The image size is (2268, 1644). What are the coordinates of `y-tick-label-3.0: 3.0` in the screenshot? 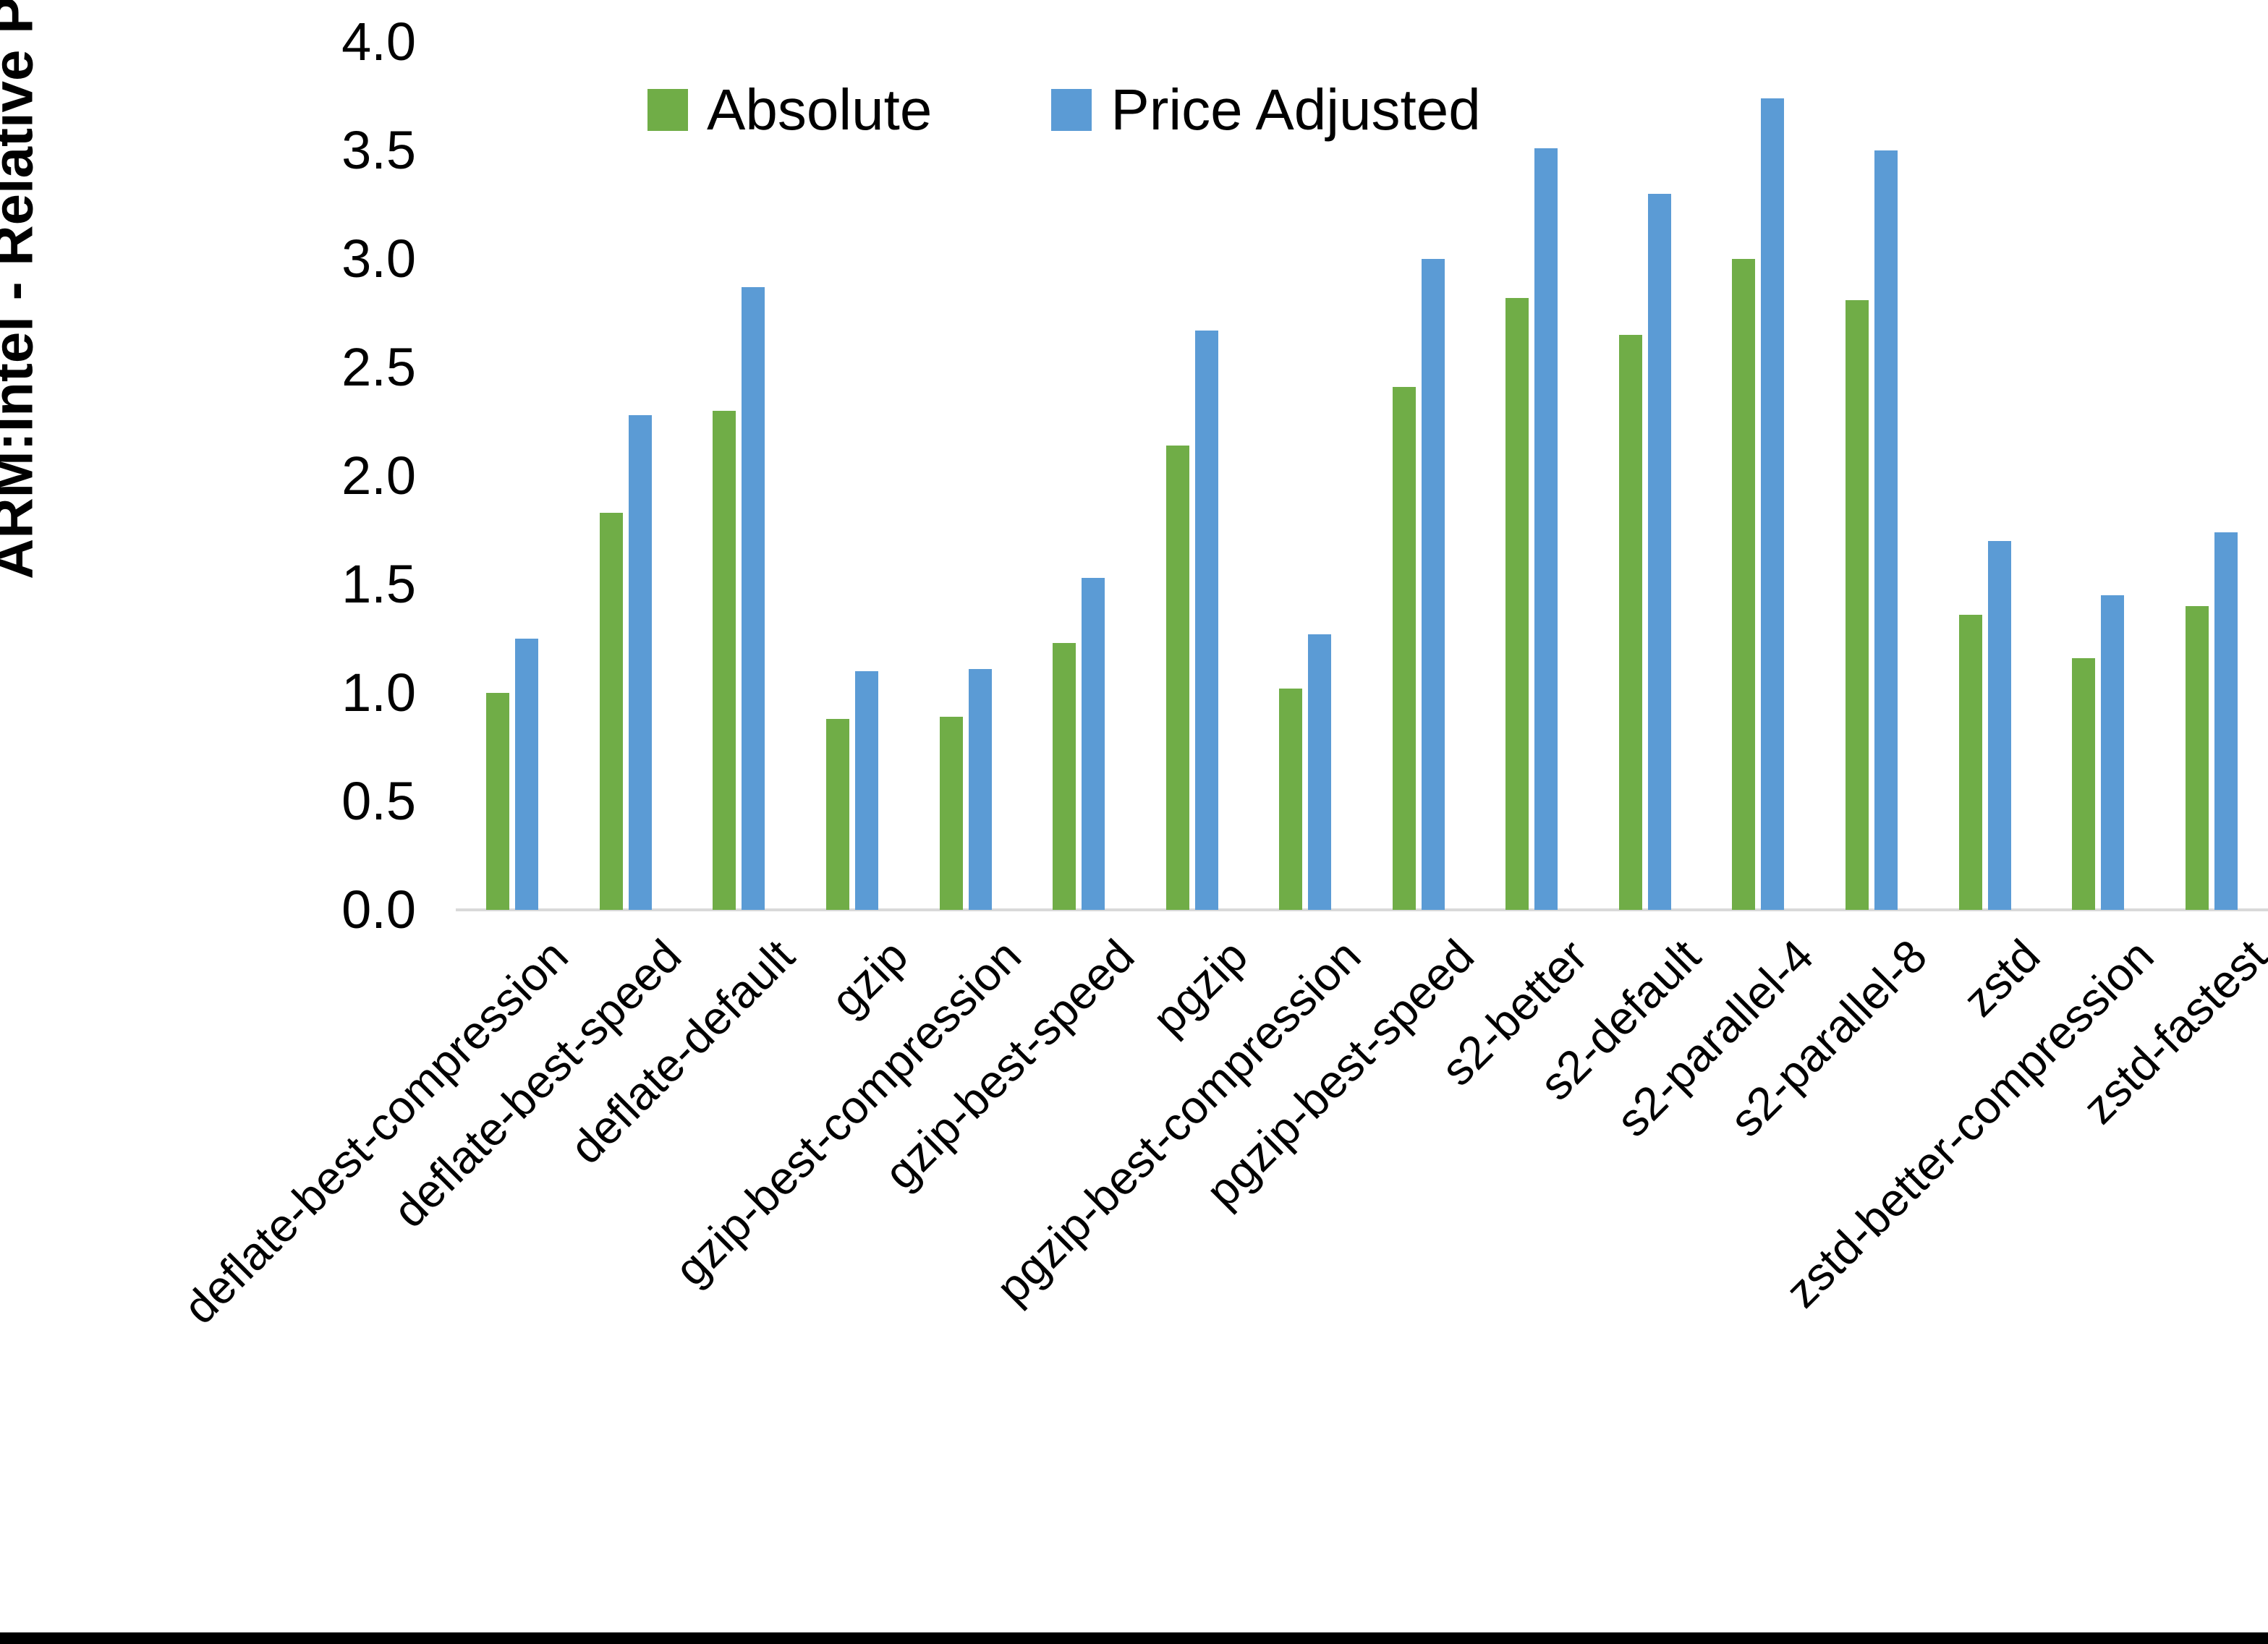 It's located at (379, 259).